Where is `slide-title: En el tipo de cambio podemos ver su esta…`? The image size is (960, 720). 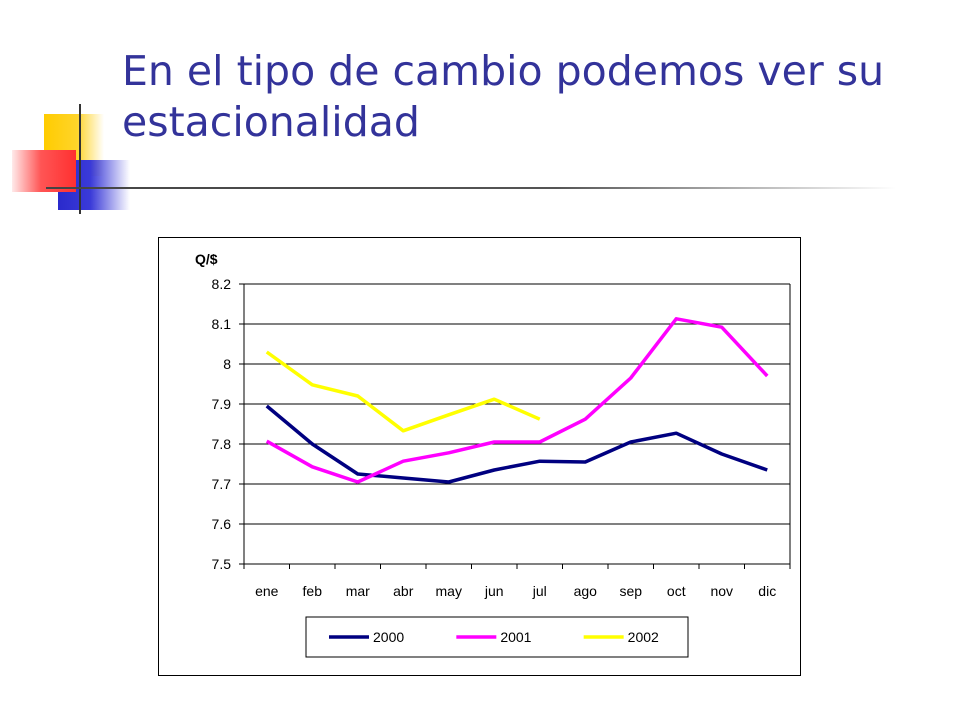 slide-title: En el tipo de cambio podemos ver su esta… is located at coordinates (503, 96).